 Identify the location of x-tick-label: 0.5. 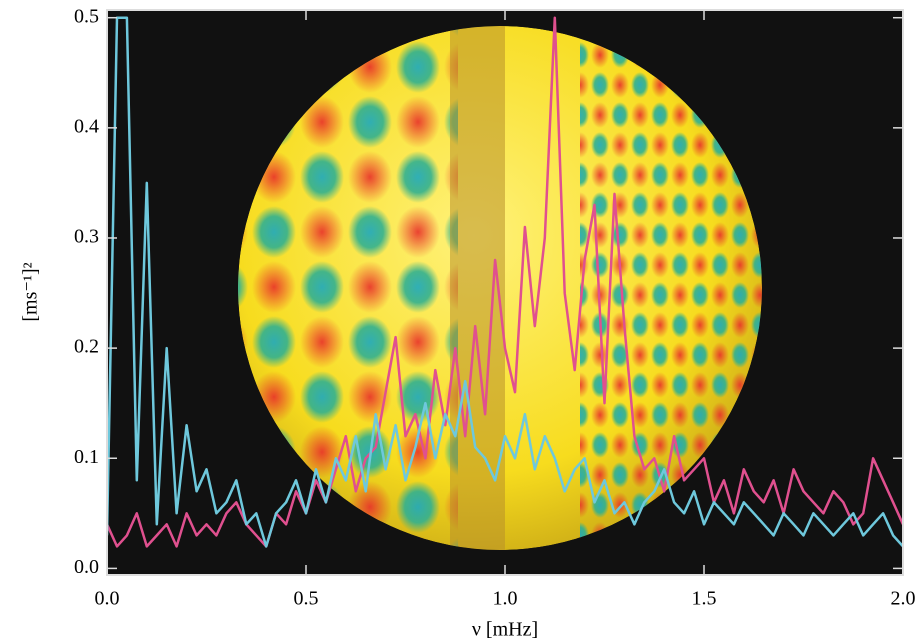
(306, 599).